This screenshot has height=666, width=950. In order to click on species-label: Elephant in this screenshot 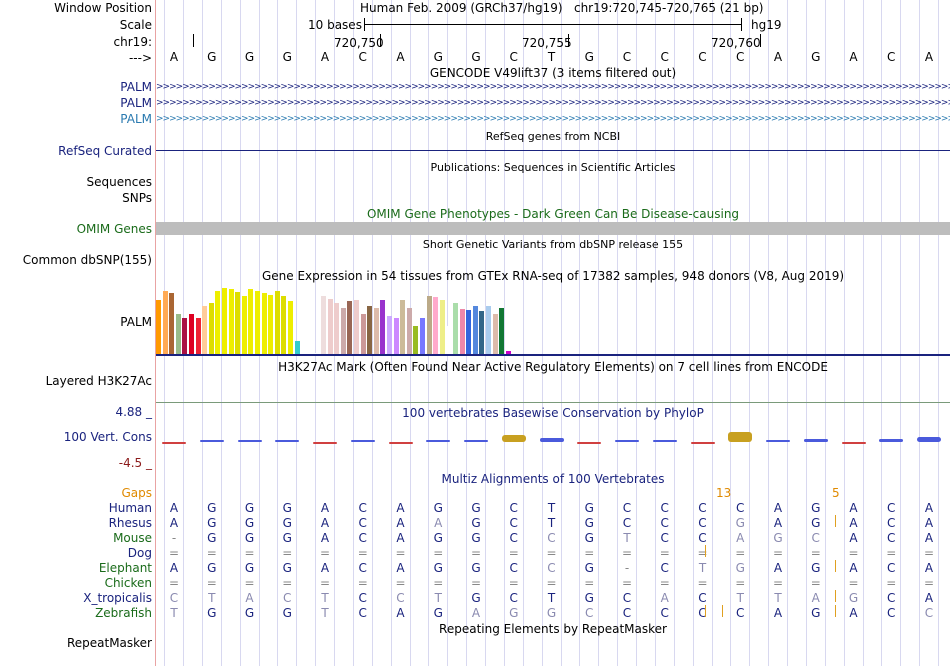, I will do `click(125, 568)`.